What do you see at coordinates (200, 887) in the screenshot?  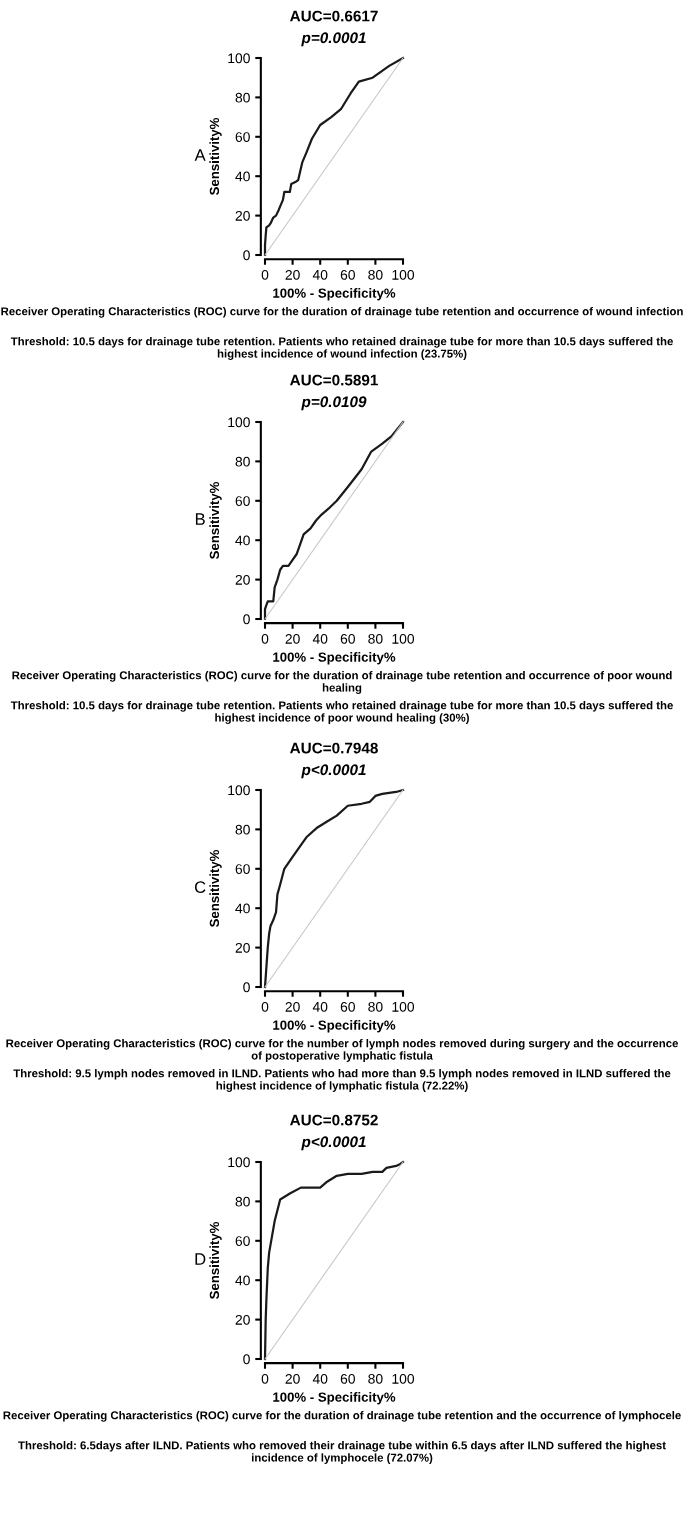 I see `text: C` at bounding box center [200, 887].